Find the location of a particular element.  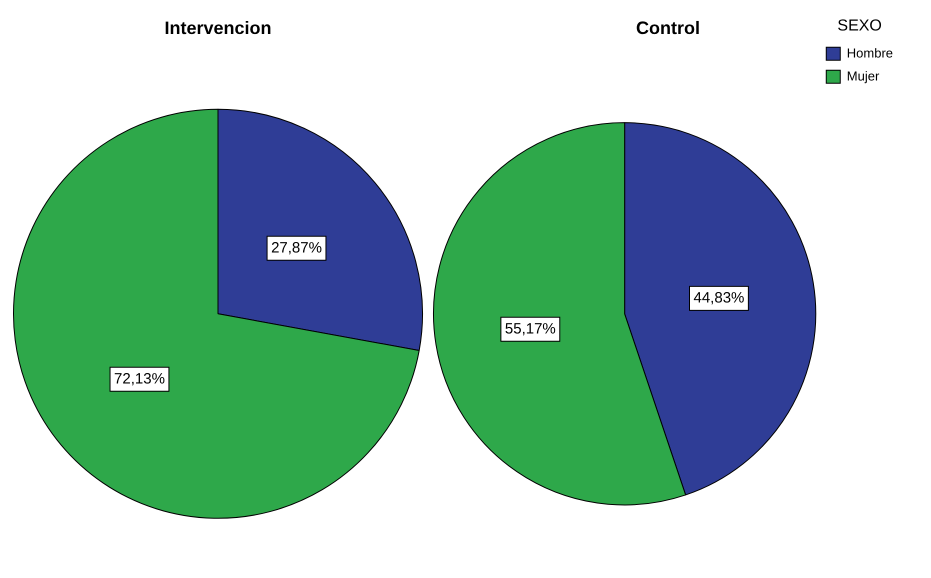

data-label: 27,87% is located at coordinates (296, 247).